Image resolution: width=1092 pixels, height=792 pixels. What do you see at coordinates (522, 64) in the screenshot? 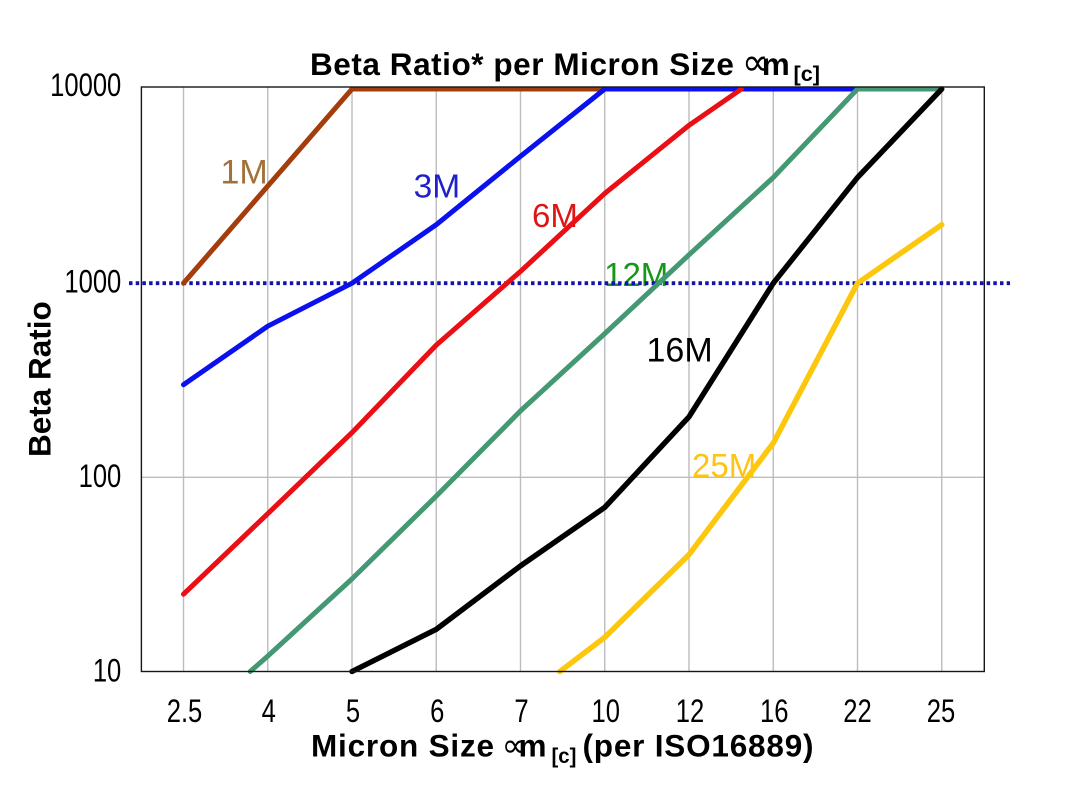
I see `svg-text: Beta Ratio* per Micron Size` at bounding box center [522, 64].